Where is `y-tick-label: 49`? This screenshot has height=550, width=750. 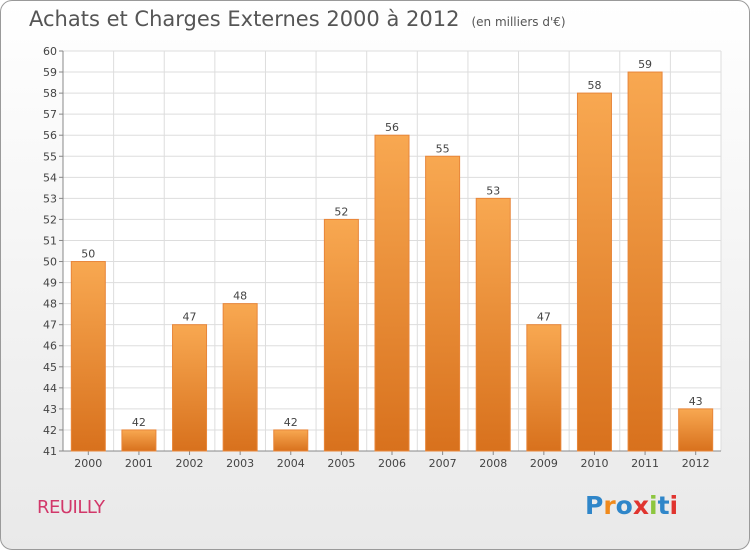 y-tick-label: 49 is located at coordinates (50, 283).